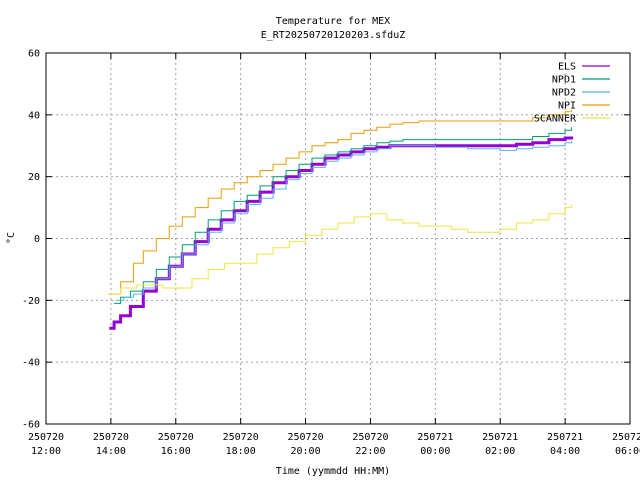  Describe the element at coordinates (37, 239) in the screenshot. I see `y-tick-label: 0` at that location.